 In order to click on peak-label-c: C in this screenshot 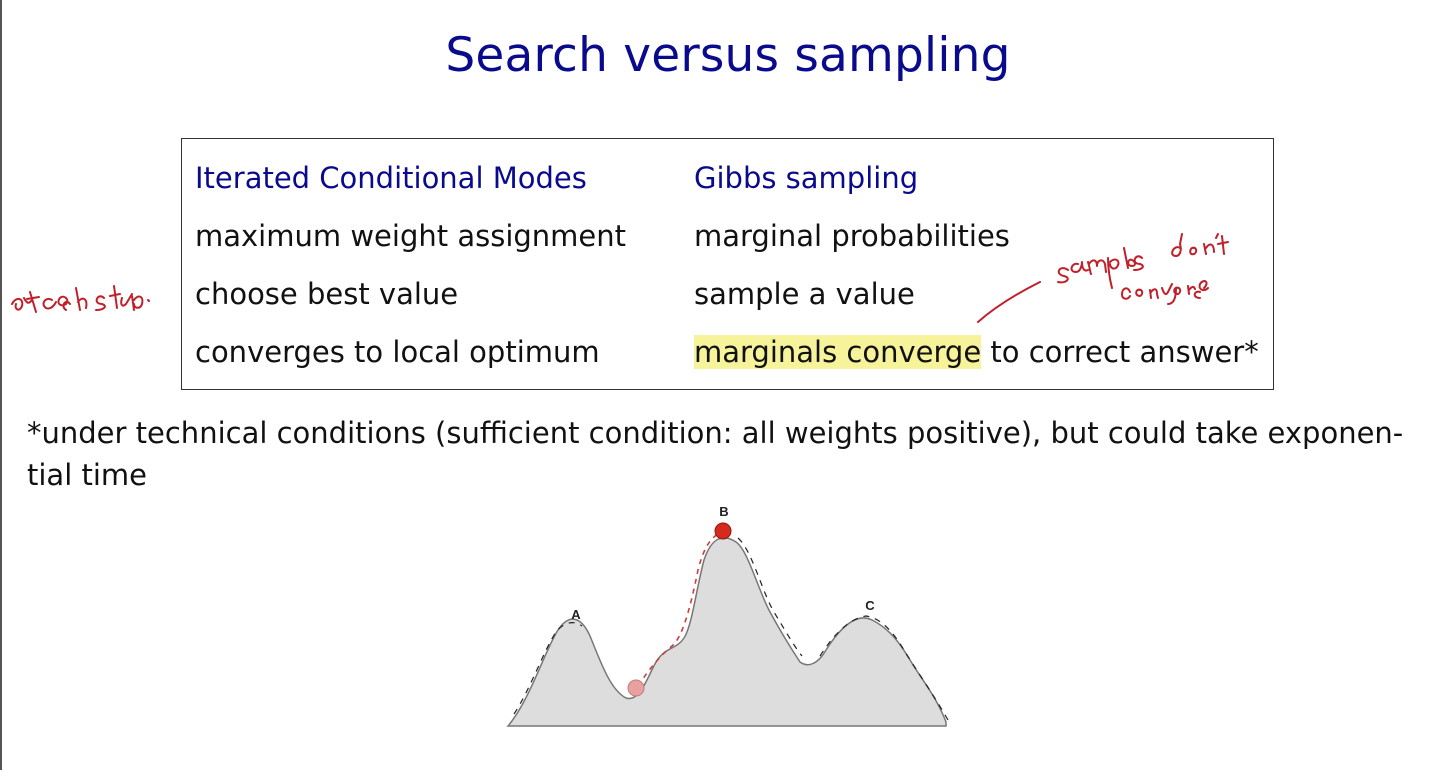, I will do `click(870, 605)`.